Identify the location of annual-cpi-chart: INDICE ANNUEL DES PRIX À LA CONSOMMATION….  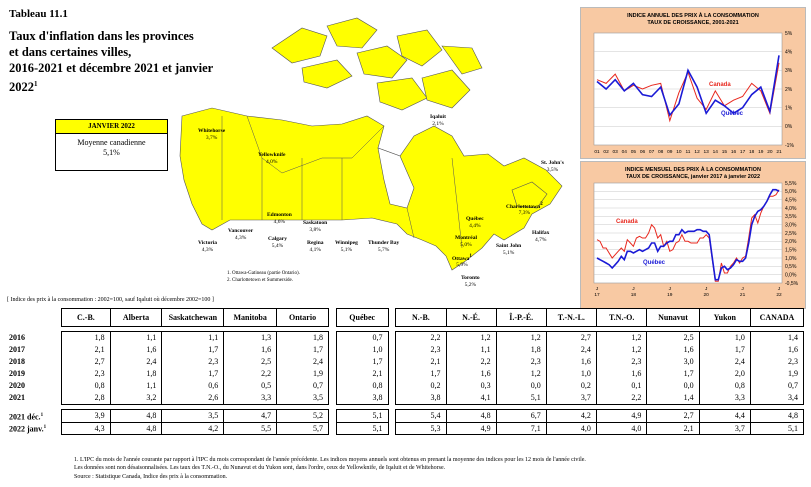
(693, 83).